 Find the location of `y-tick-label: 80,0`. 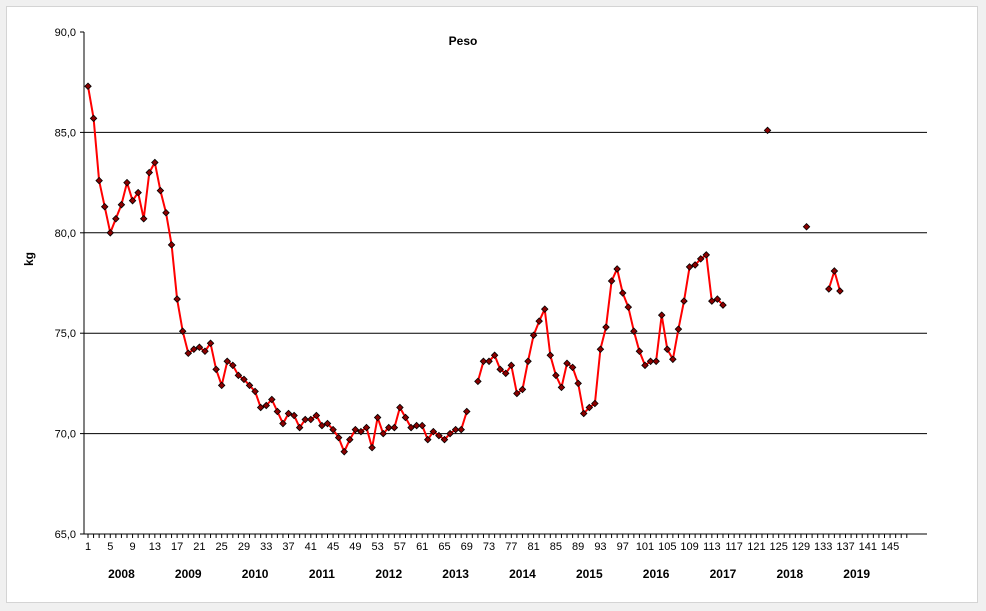

y-tick-label: 80,0 is located at coordinates (65, 234).